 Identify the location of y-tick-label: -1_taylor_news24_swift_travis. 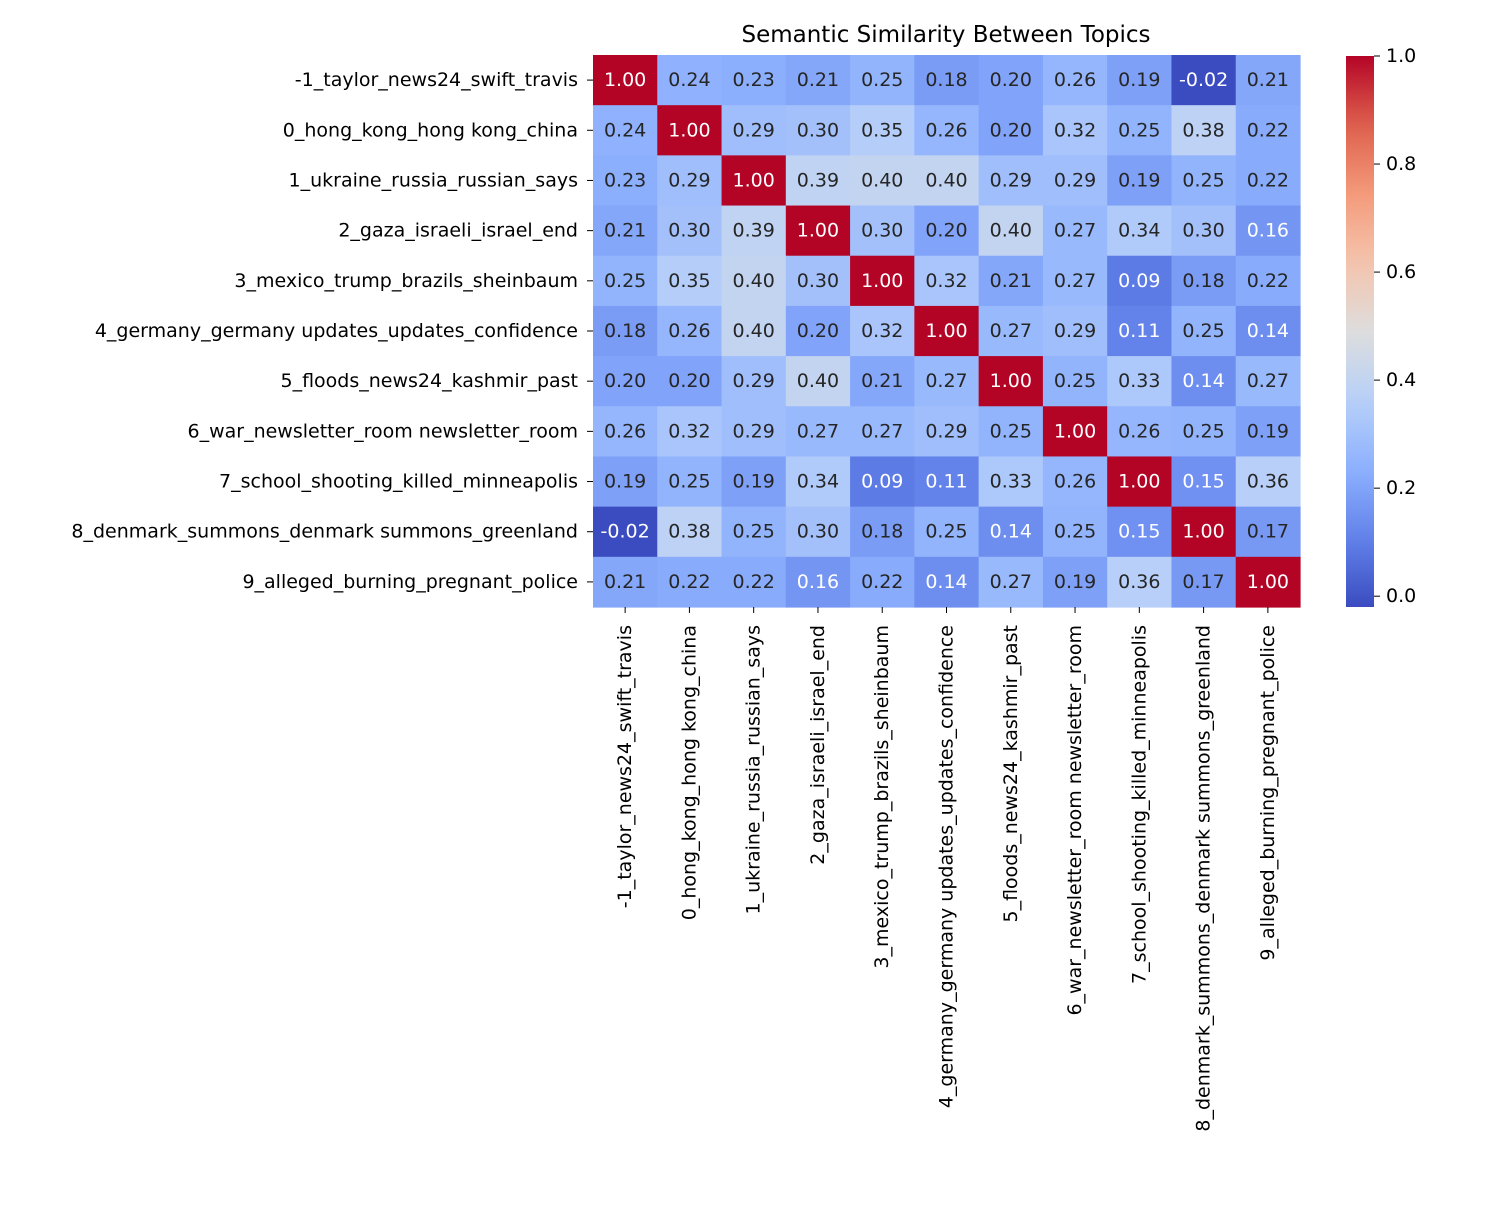
(436, 80).